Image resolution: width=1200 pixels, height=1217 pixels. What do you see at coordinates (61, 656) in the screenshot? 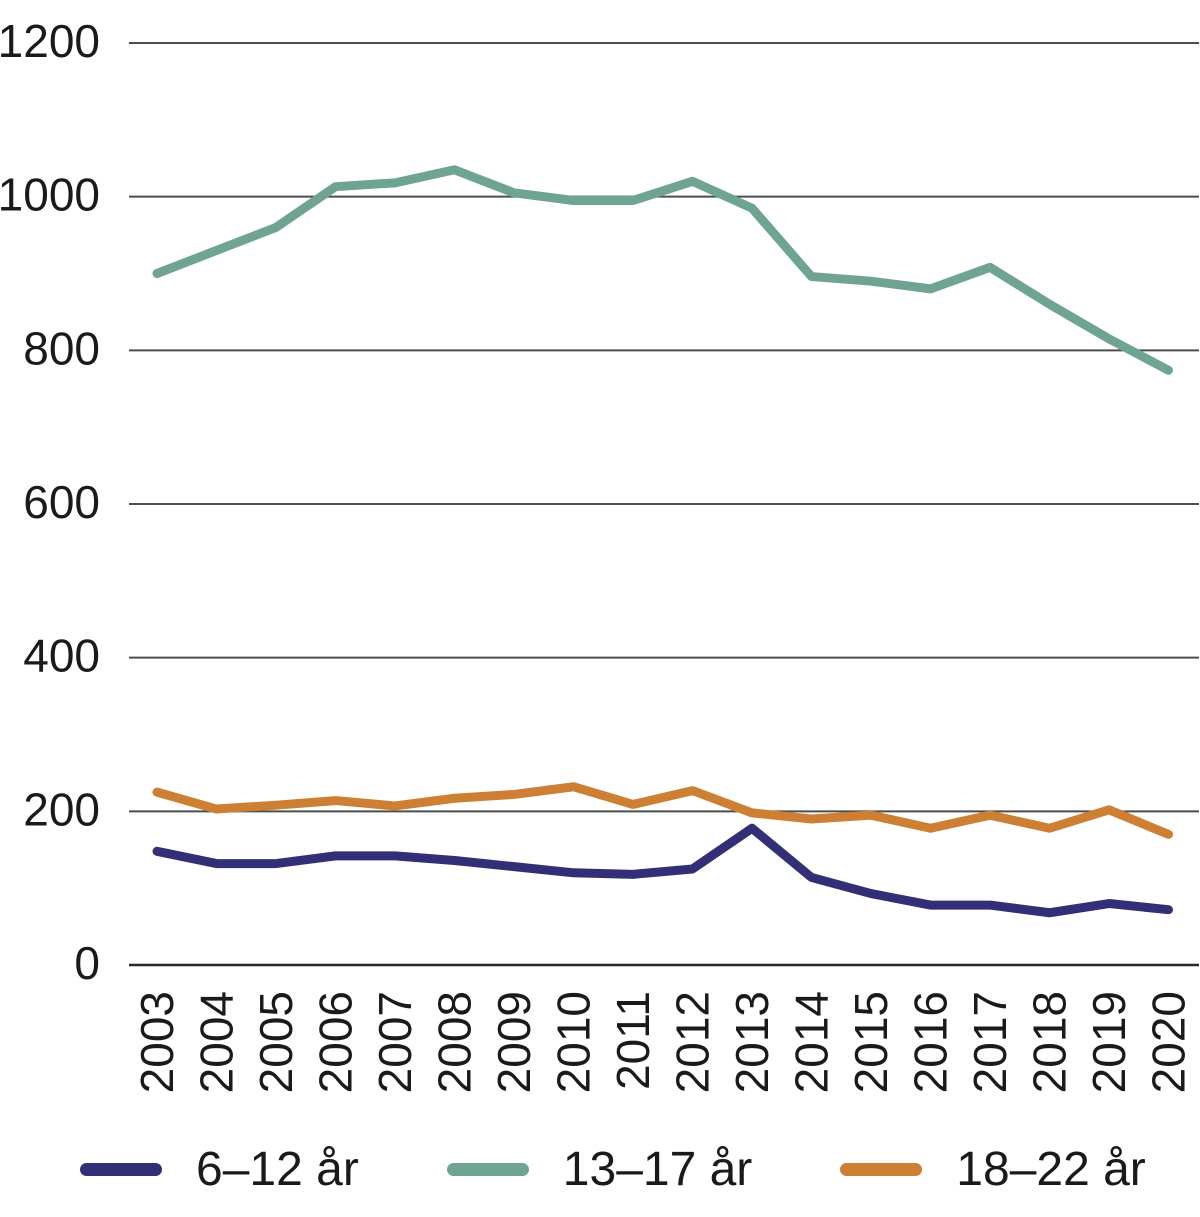
I see `y-tick-label: 400` at bounding box center [61, 656].